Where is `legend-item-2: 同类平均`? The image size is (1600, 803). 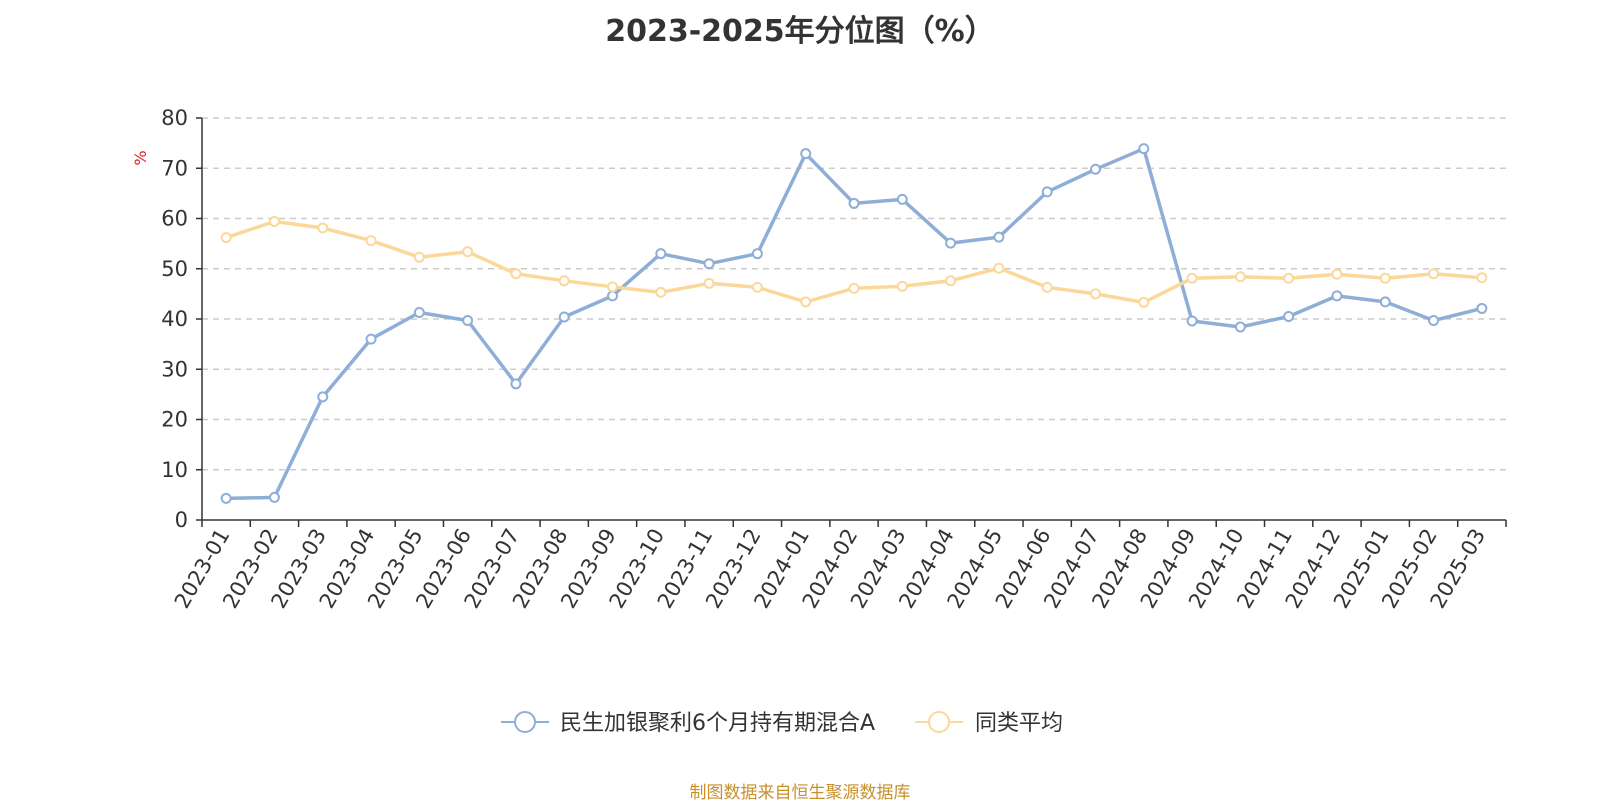
legend-item-2: 同类平均 is located at coordinates (989, 723).